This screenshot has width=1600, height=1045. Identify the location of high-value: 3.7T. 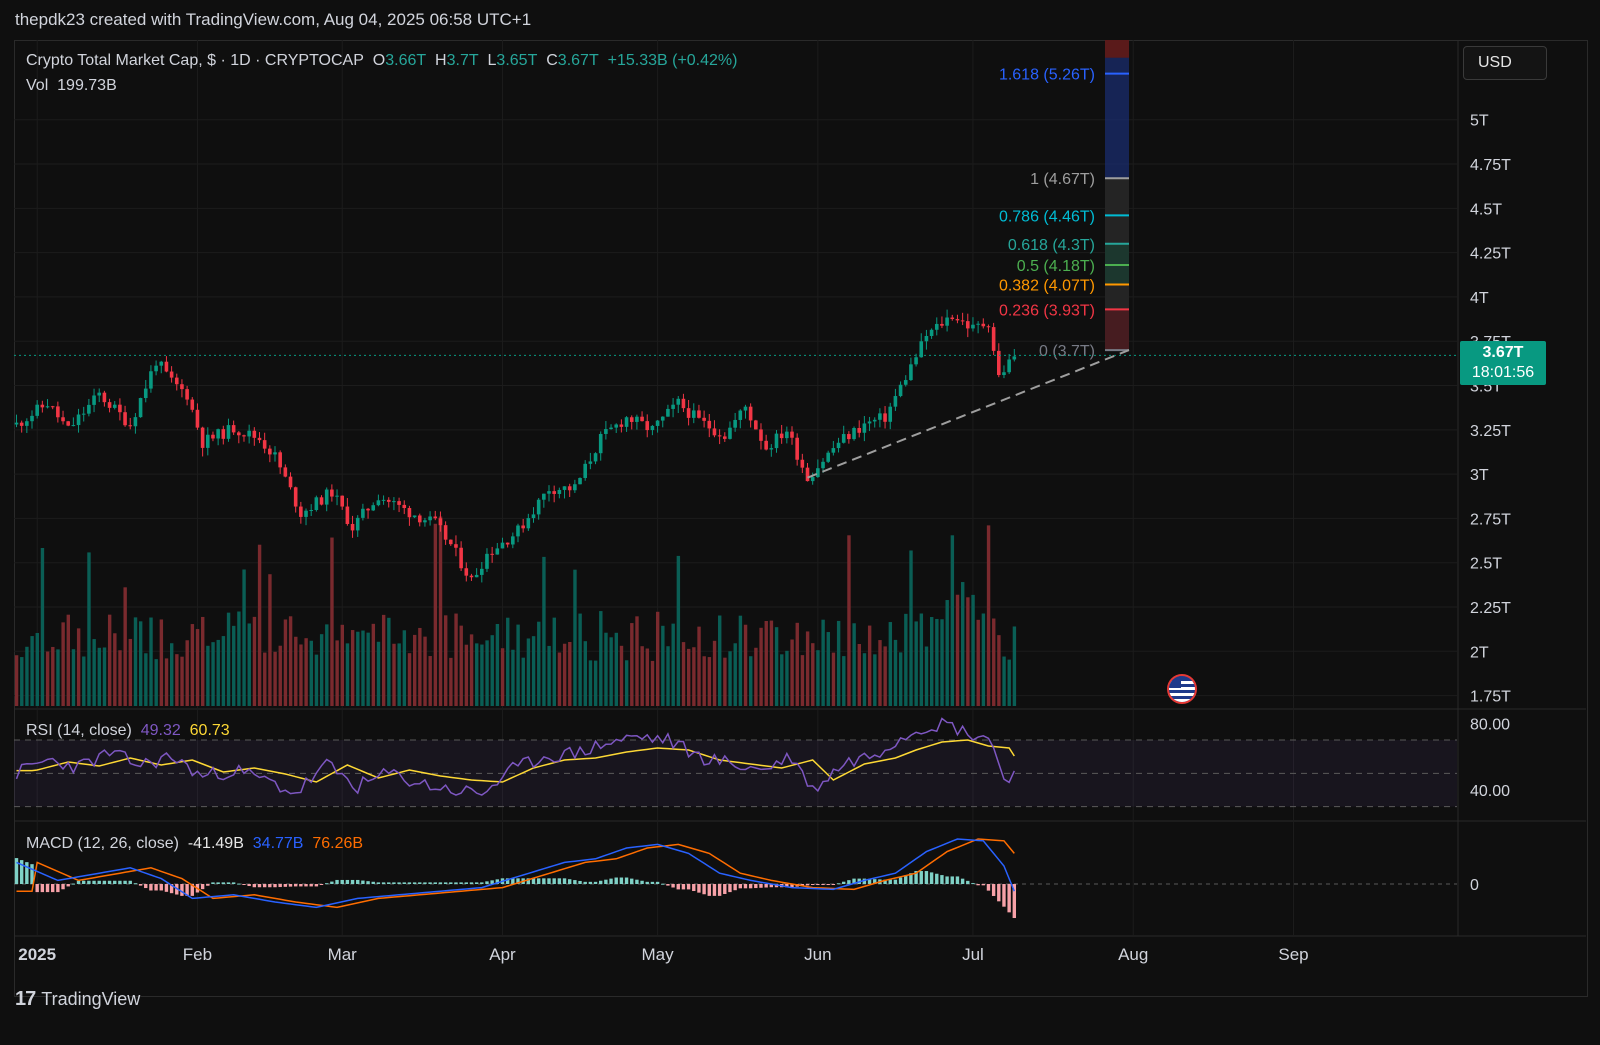
(462, 60).